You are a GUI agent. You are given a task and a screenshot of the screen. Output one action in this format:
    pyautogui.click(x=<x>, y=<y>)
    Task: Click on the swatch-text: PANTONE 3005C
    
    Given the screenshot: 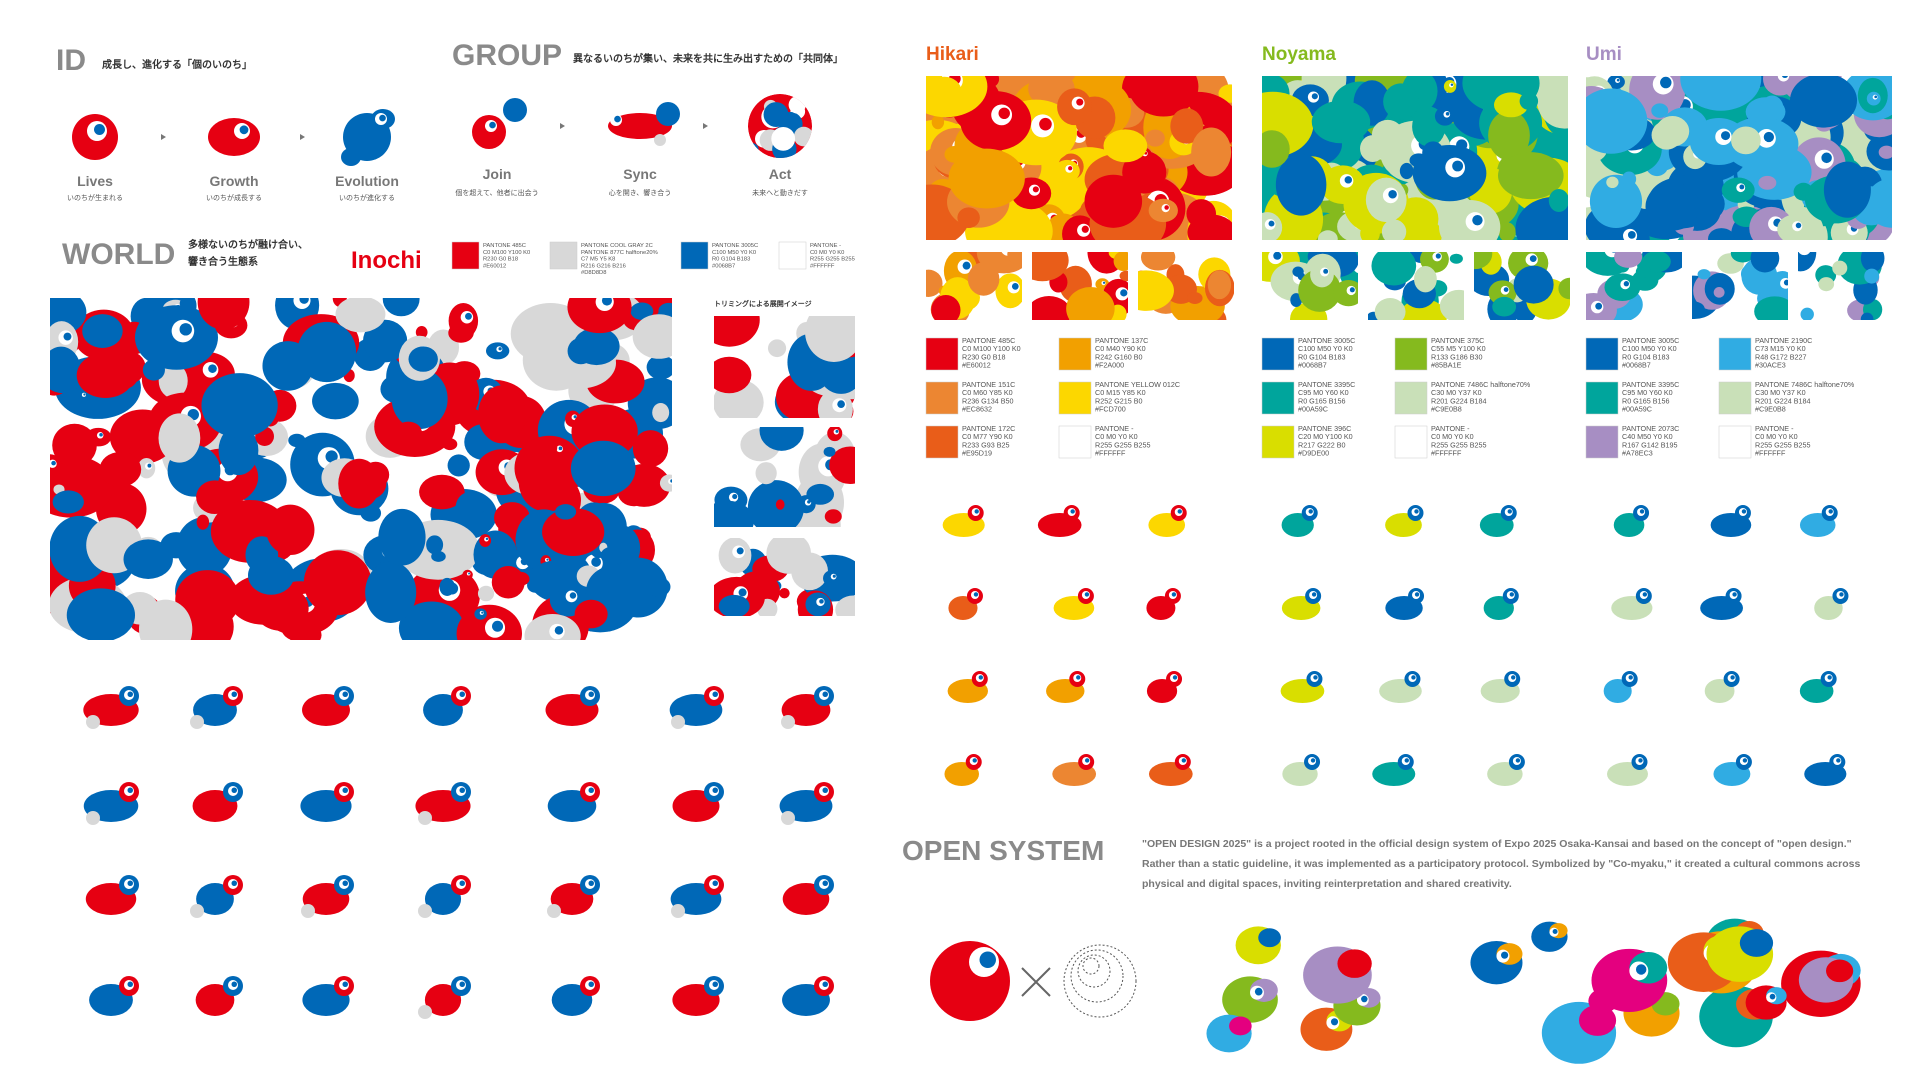 What is the action you would take?
    pyautogui.click(x=1650, y=340)
    